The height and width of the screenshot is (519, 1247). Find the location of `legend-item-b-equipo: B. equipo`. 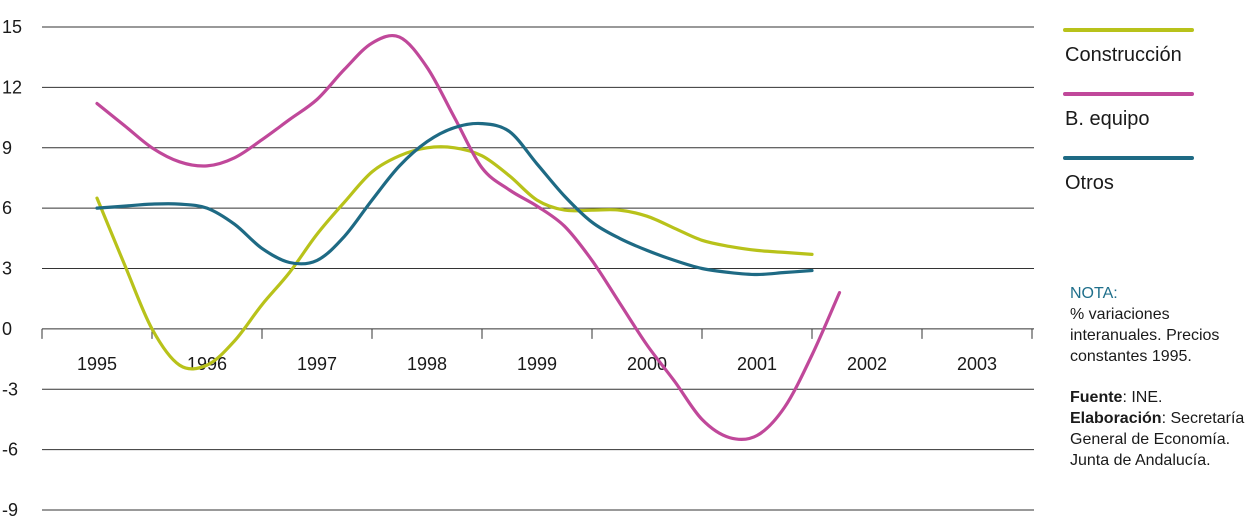

legend-item-b-equipo: B. equipo is located at coordinates (1153, 118).